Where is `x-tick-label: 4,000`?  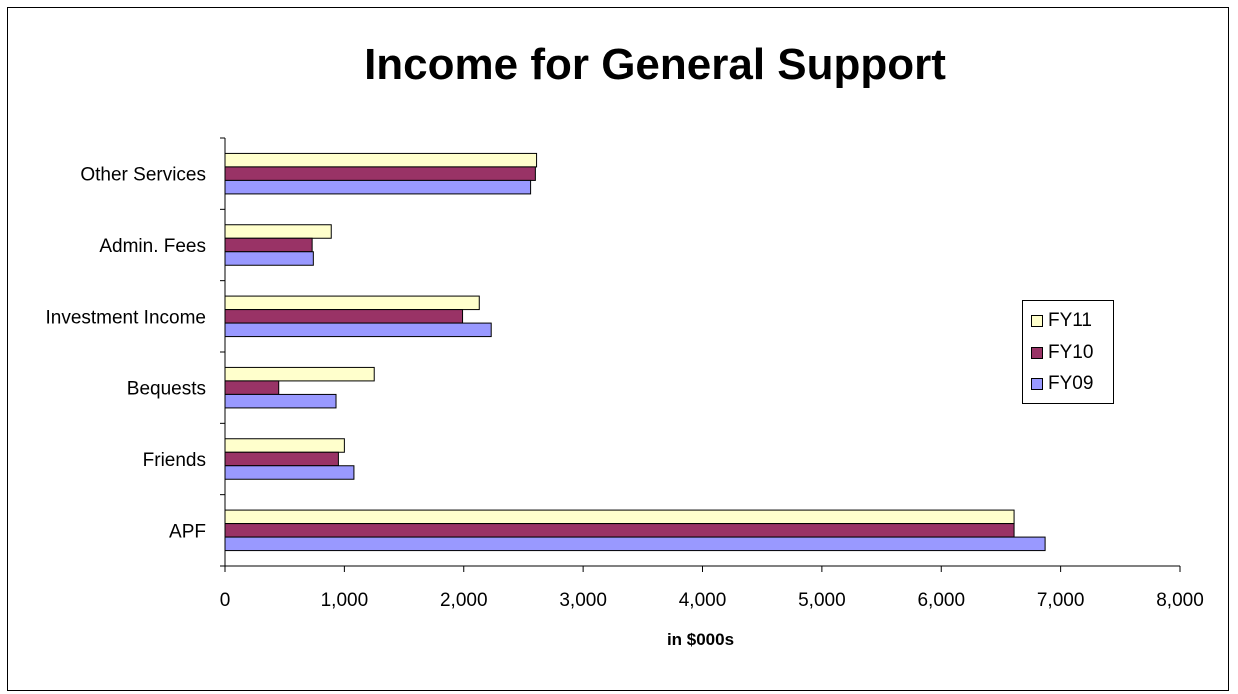 x-tick-label: 4,000 is located at coordinates (703, 600).